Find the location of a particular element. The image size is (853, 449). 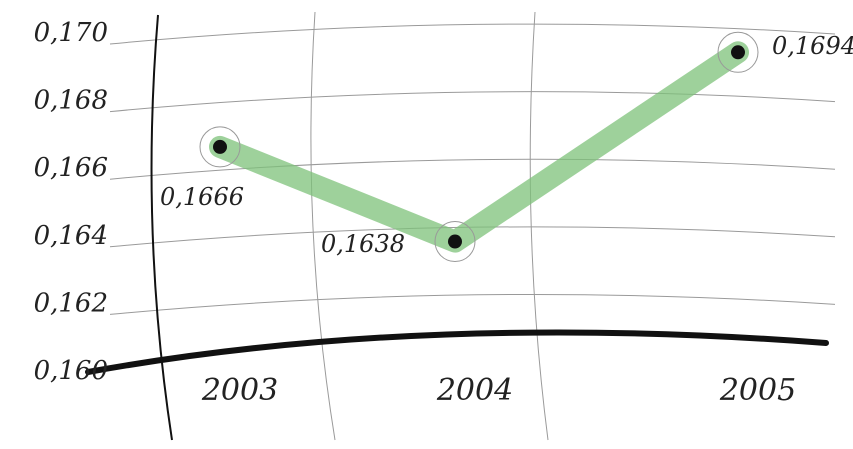

x-category-label: 2003 is located at coordinates (239, 390).